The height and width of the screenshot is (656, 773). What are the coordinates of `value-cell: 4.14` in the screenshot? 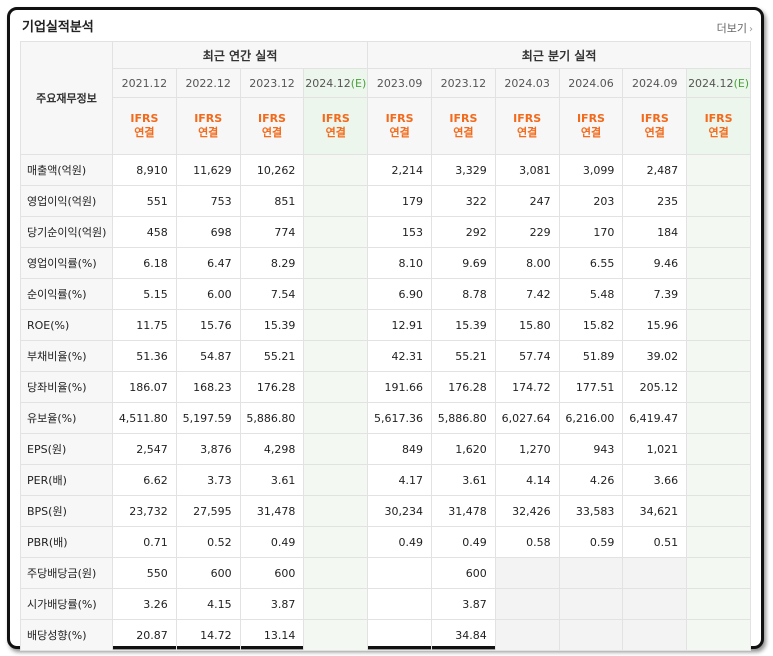 It's located at (527, 480).